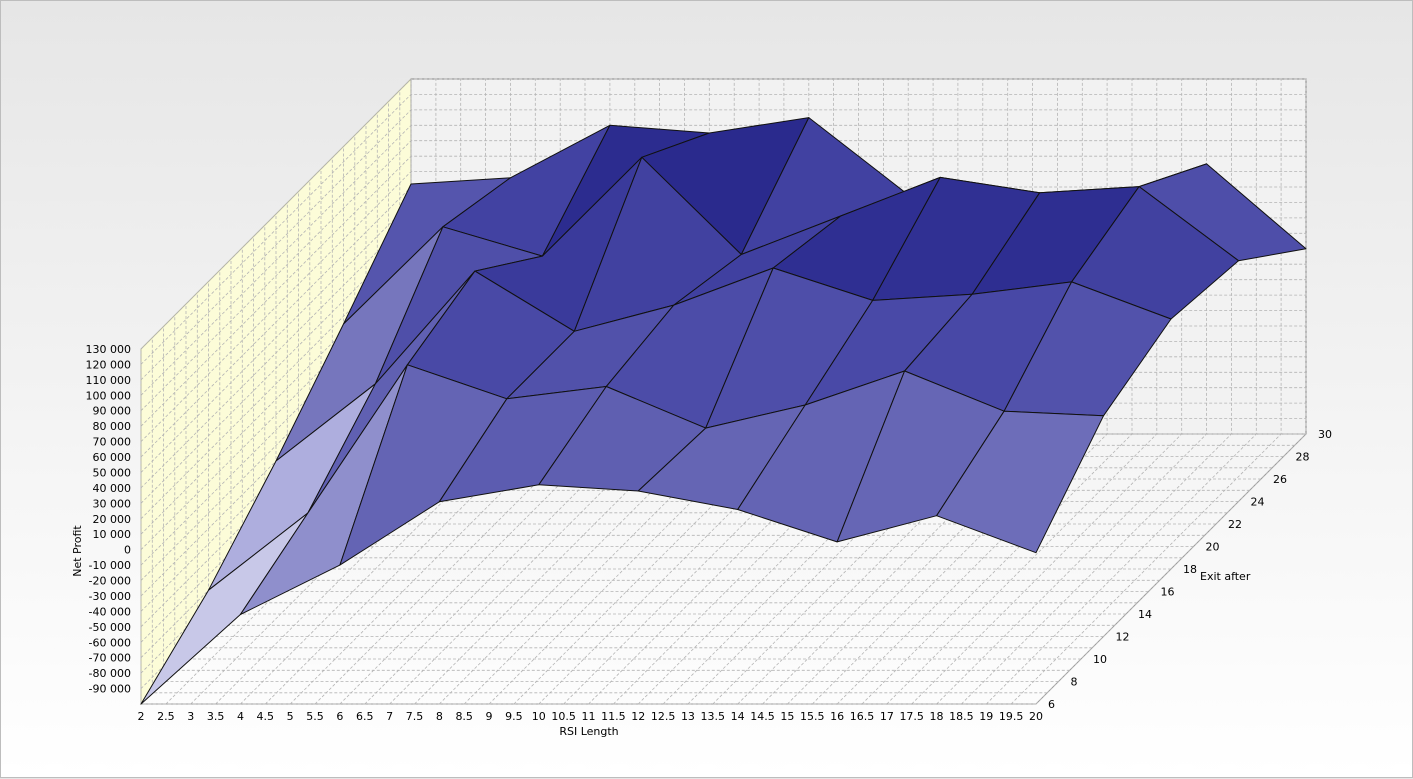  I want to click on z-tick-label: 0, so click(127, 550).